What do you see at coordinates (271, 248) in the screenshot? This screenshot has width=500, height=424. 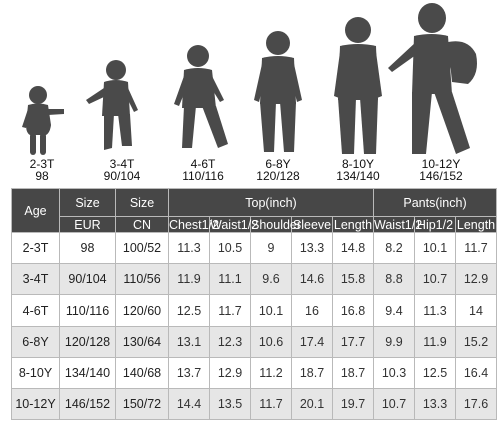 I see `table-cell: 9` at bounding box center [271, 248].